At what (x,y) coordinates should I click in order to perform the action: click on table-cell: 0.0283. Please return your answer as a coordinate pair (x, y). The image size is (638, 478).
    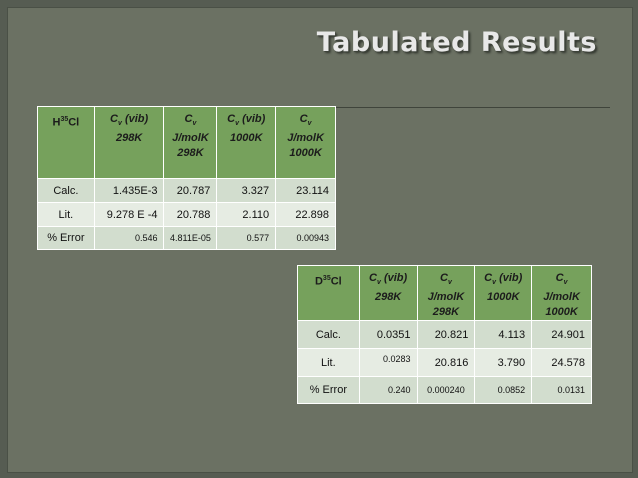
    Looking at the image, I should click on (388, 363).